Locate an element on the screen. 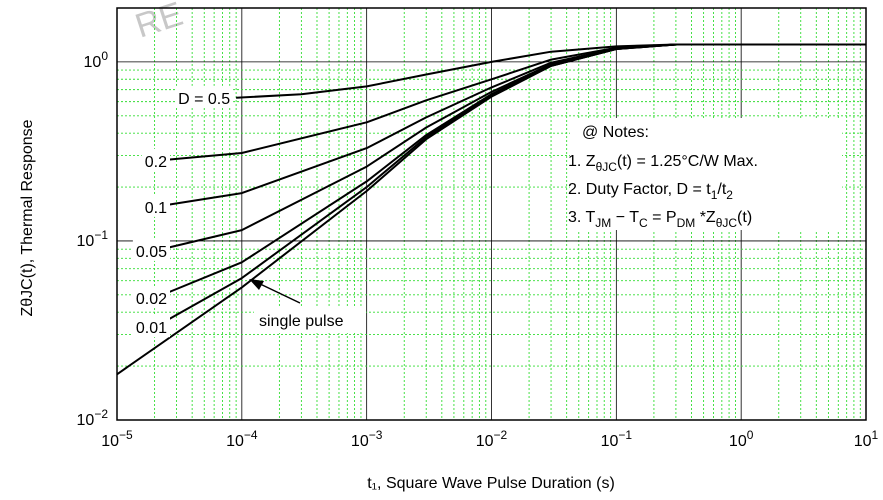  x-tick-labels: 10⁻⁵ 10⁻⁴ 10⁻³ 10⁻² 10⁻¹ 10⁰ 10¹ is located at coordinates (489, 439).